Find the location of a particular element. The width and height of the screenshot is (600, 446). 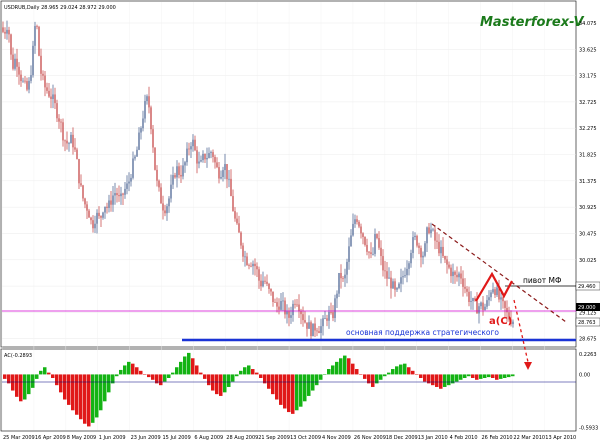

time-tick-label: 18 Dec 2009 is located at coordinates (402, 438).